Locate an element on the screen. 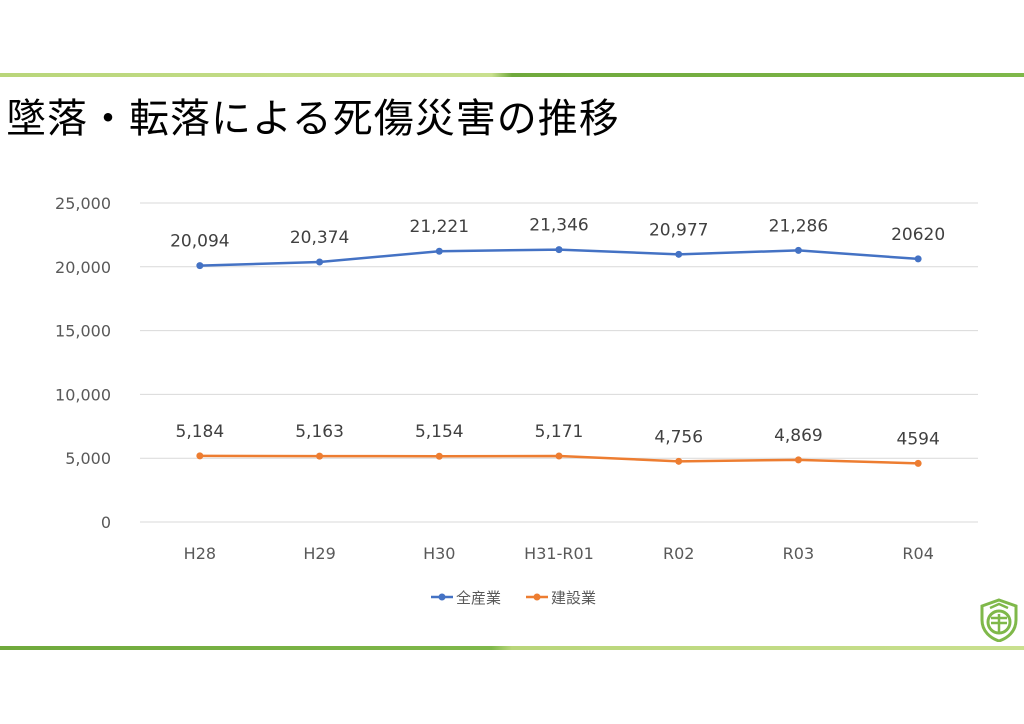  data-label: 5,184 is located at coordinates (200, 432).